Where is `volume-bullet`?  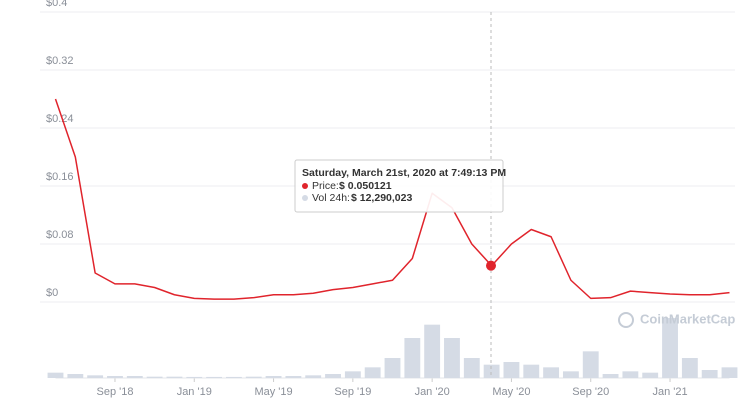 volume-bullet is located at coordinates (305, 198).